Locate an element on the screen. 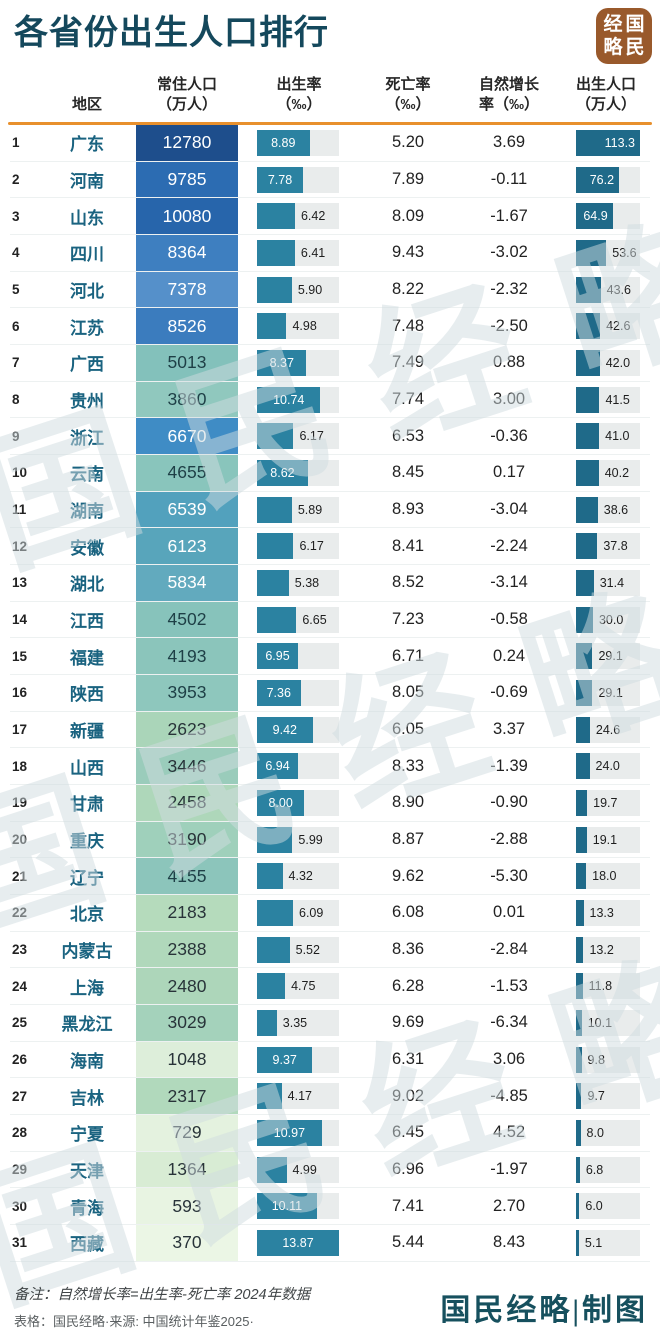 The width and height of the screenshot is (660, 1342). table-row: 20 重庆 3190 5.99 8.87 -2.88 19.1 is located at coordinates (330, 840).